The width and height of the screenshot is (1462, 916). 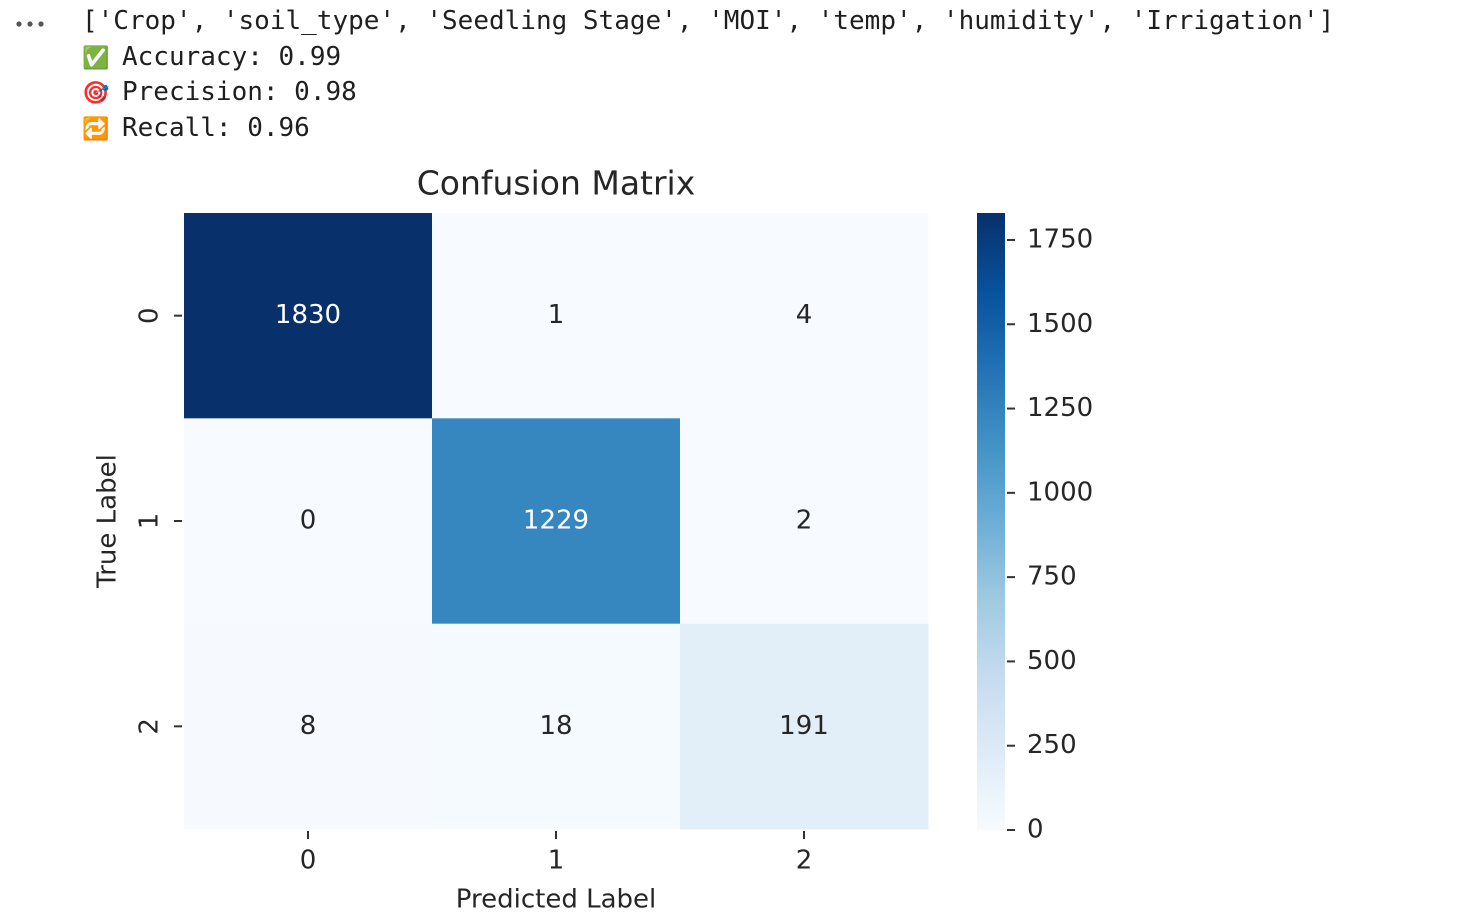 I want to click on cell-label: 2, so click(x=804, y=521).